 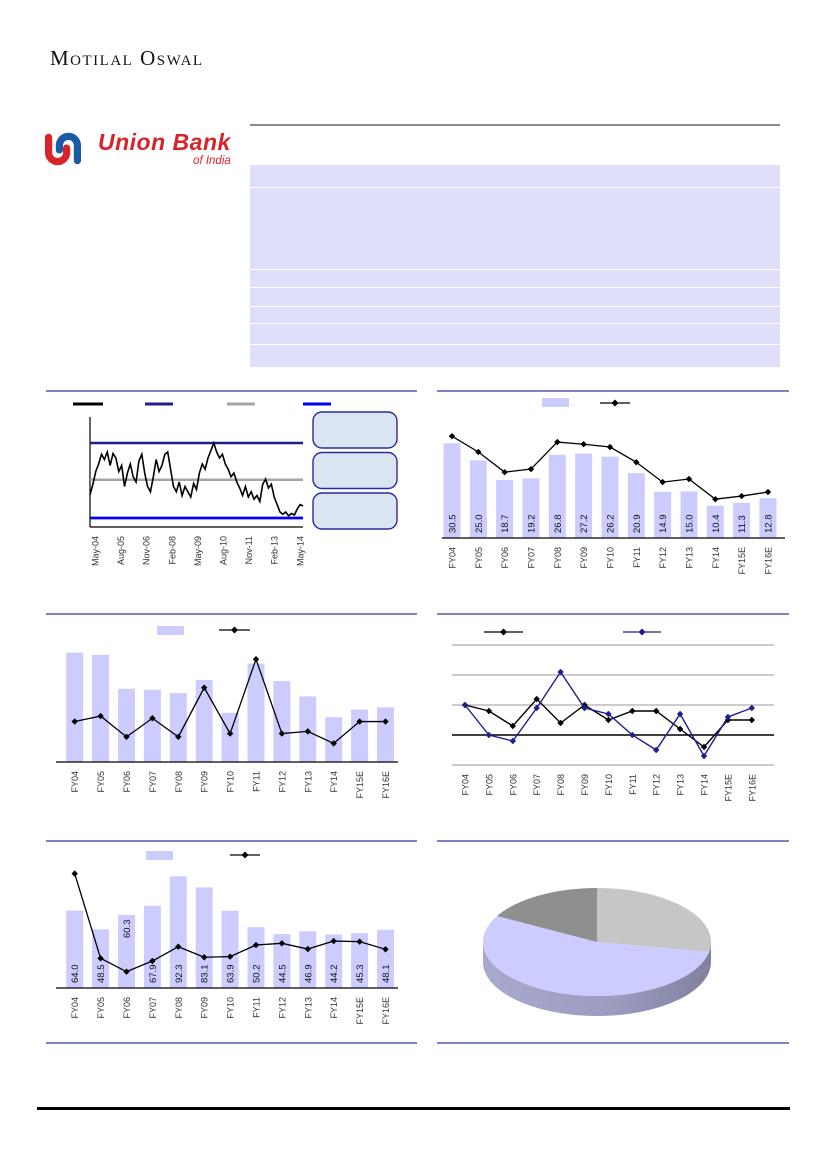 What do you see at coordinates (198, 551) in the screenshot?
I see `svg-text: May-09` at bounding box center [198, 551].